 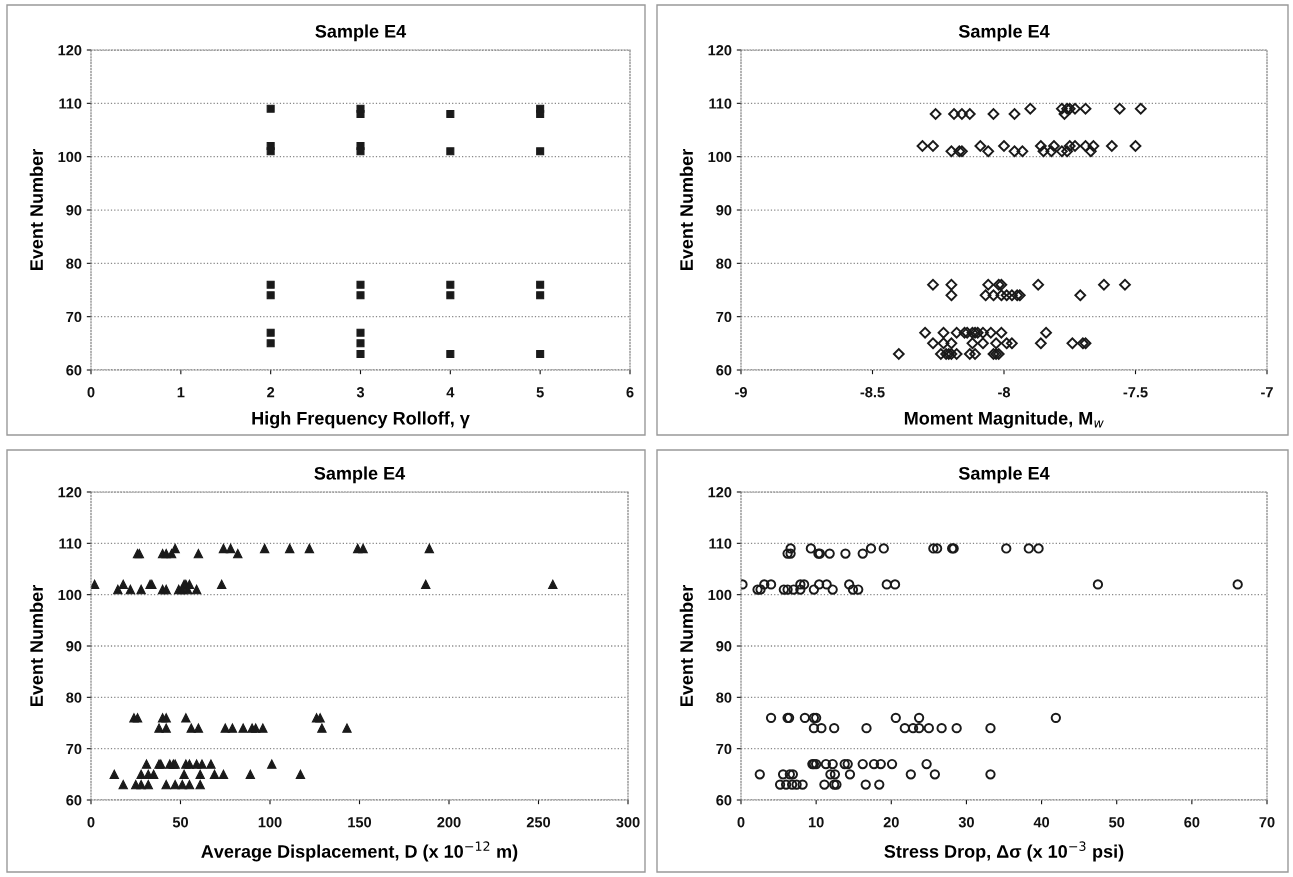 What do you see at coordinates (450, 392) in the screenshot?
I see `x-tick-label: 4` at bounding box center [450, 392].